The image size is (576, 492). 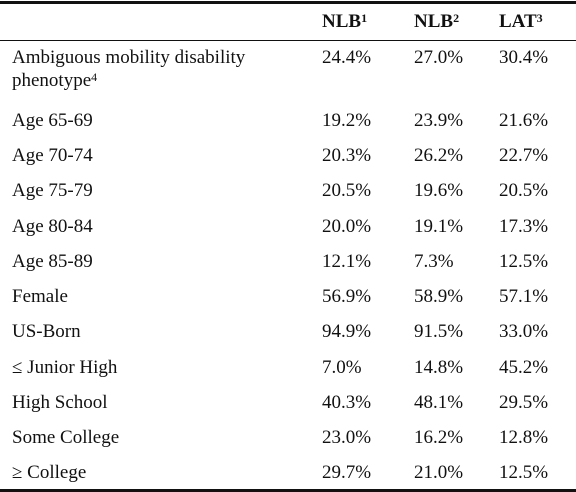 I want to click on value-cell: 27.0%, so click(x=439, y=57).